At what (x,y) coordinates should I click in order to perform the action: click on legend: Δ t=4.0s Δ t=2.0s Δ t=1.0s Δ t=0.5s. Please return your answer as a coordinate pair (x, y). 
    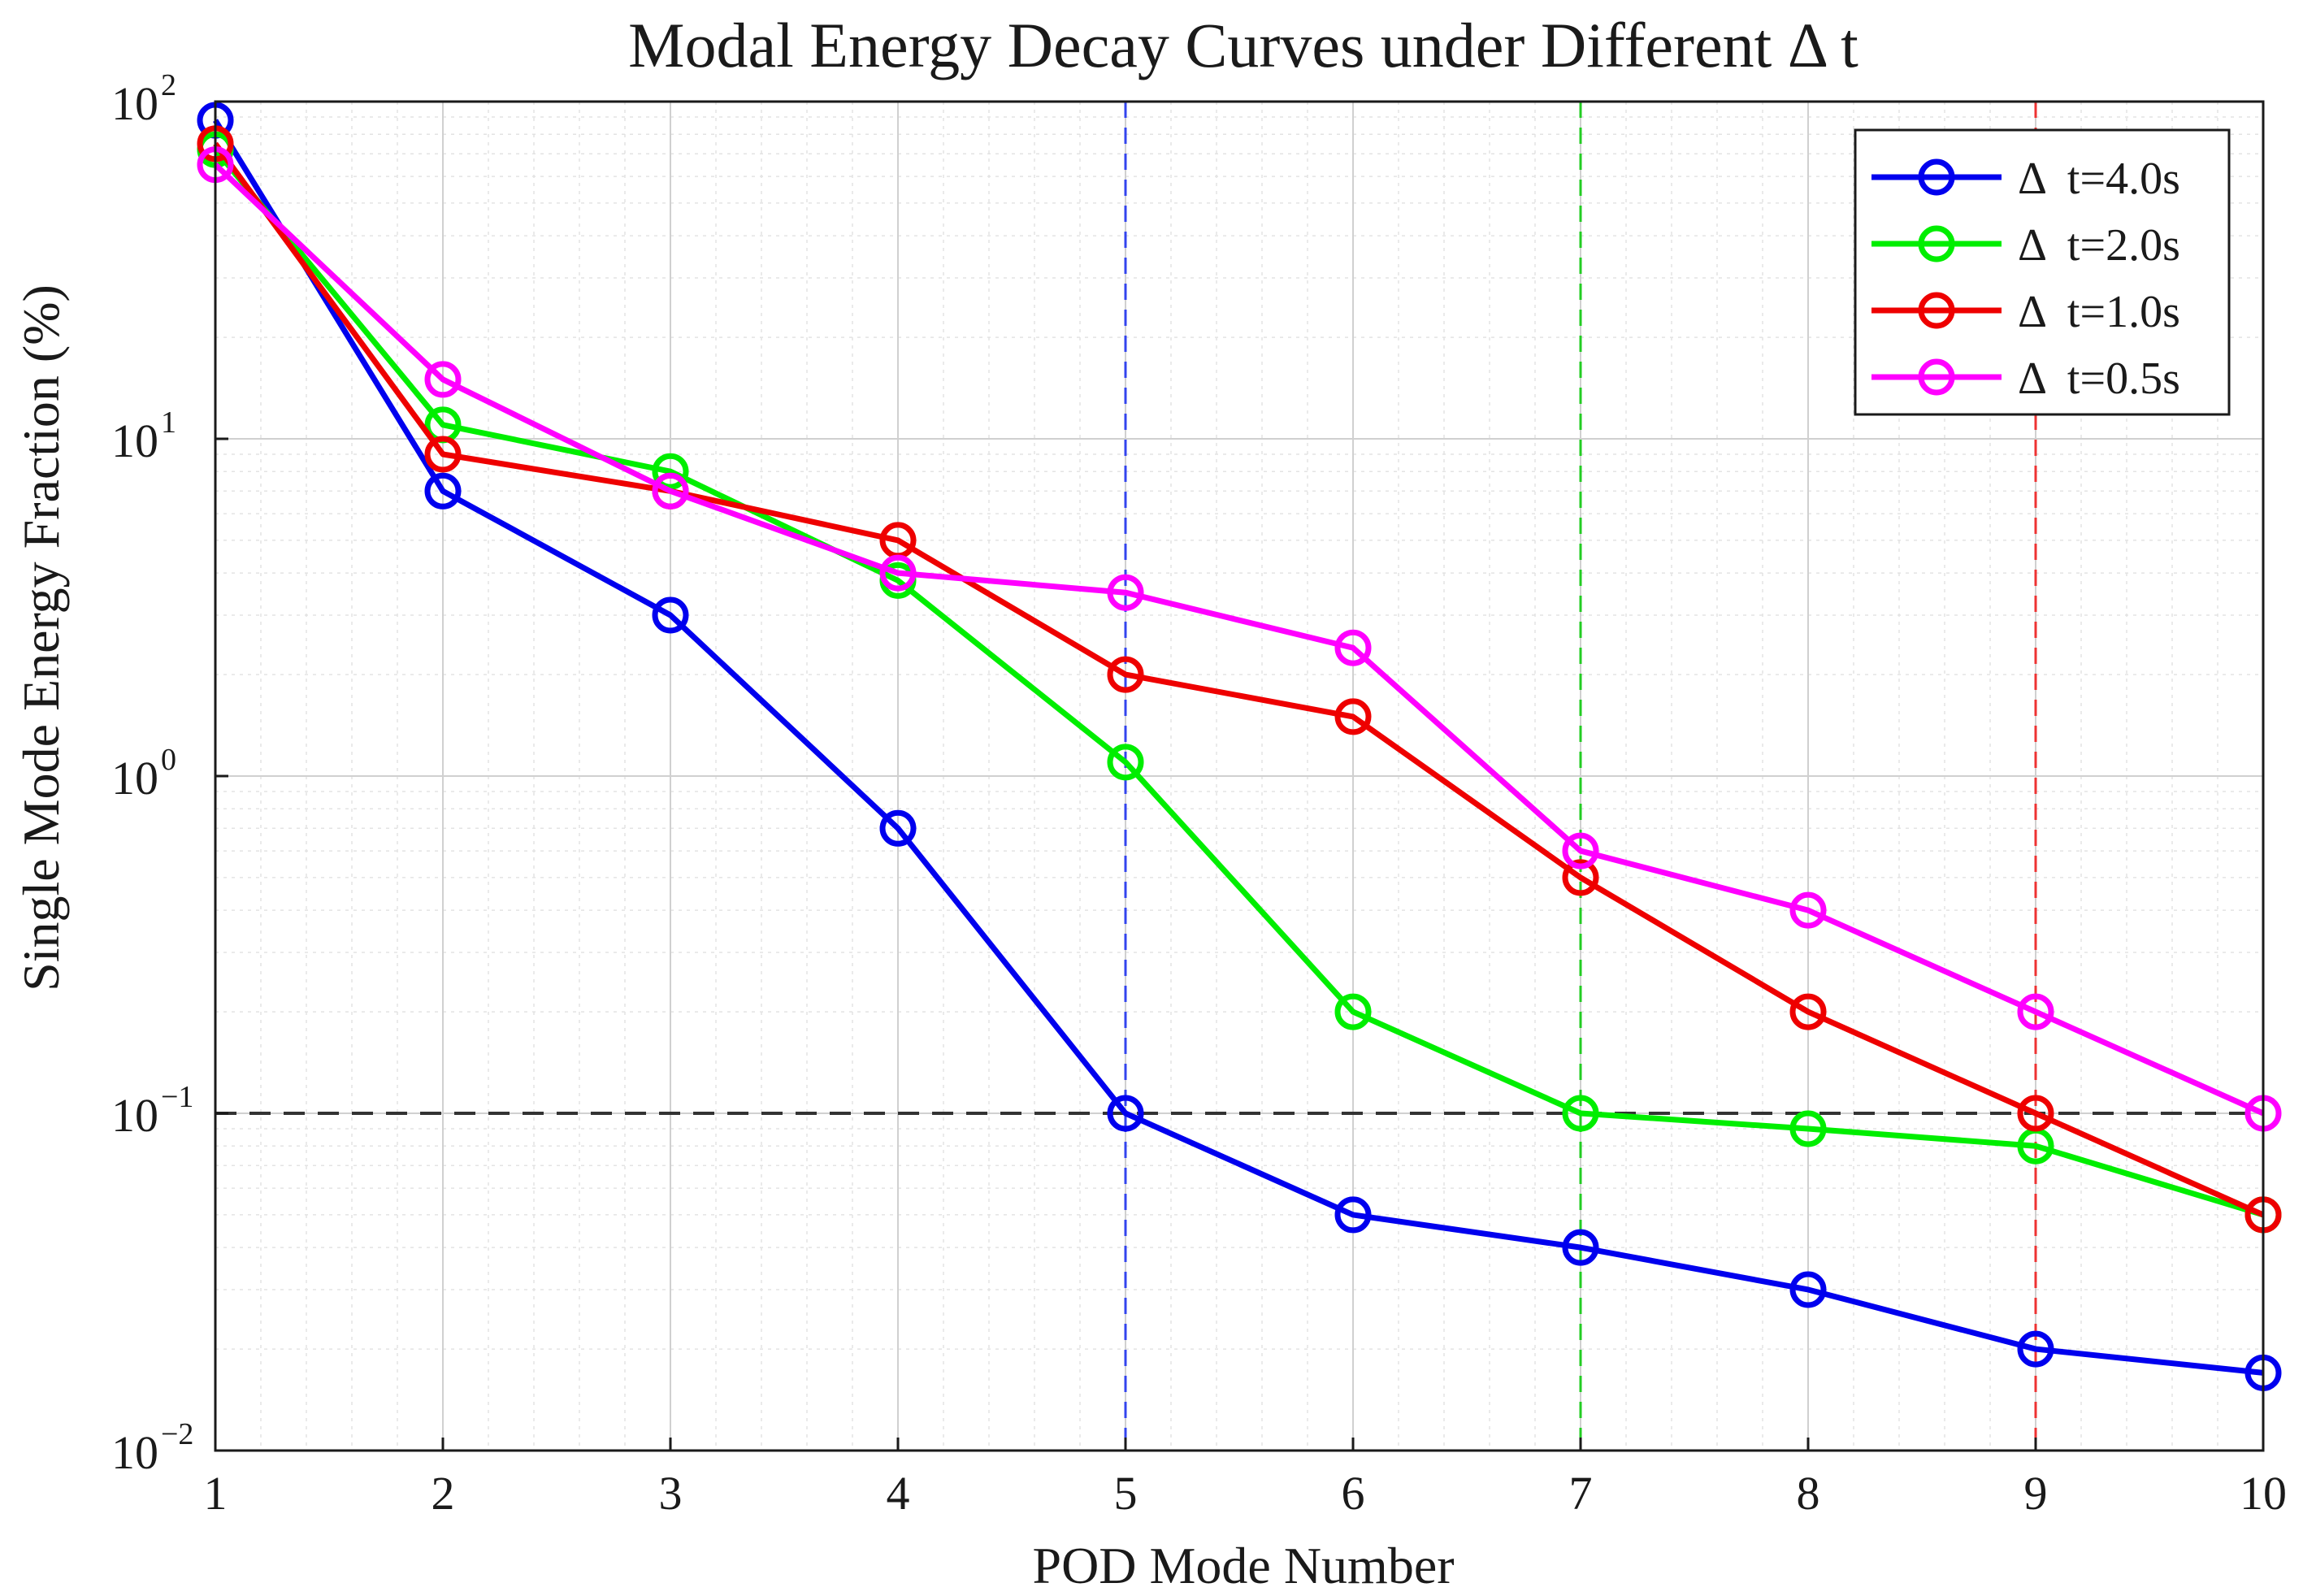
    Looking at the image, I should click on (2042, 272).